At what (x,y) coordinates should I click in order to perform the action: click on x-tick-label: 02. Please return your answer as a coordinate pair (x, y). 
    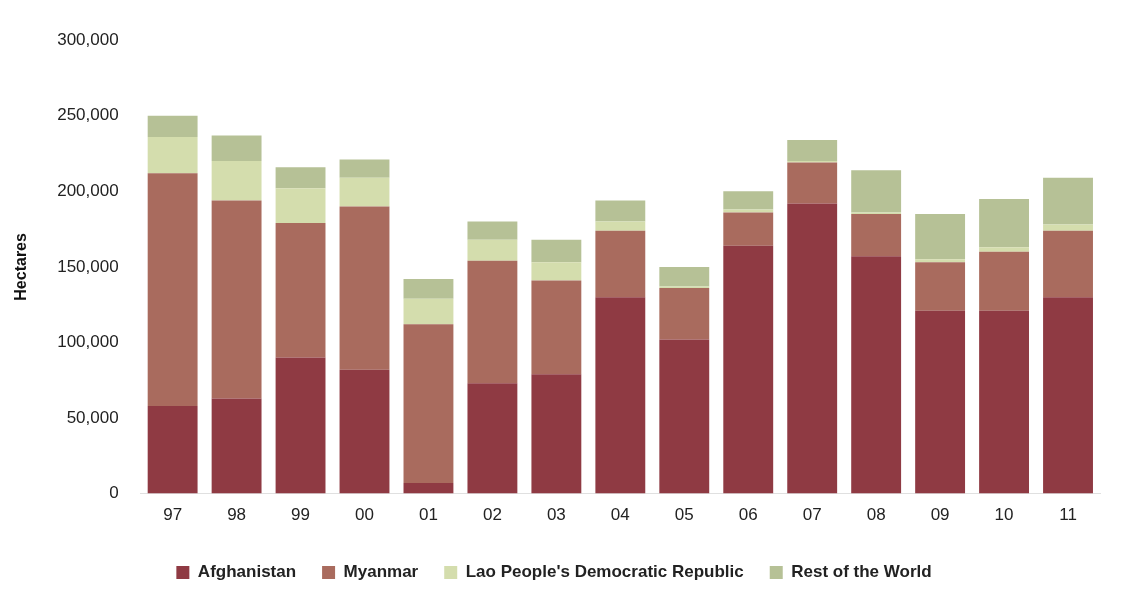
    Looking at the image, I should click on (492, 515).